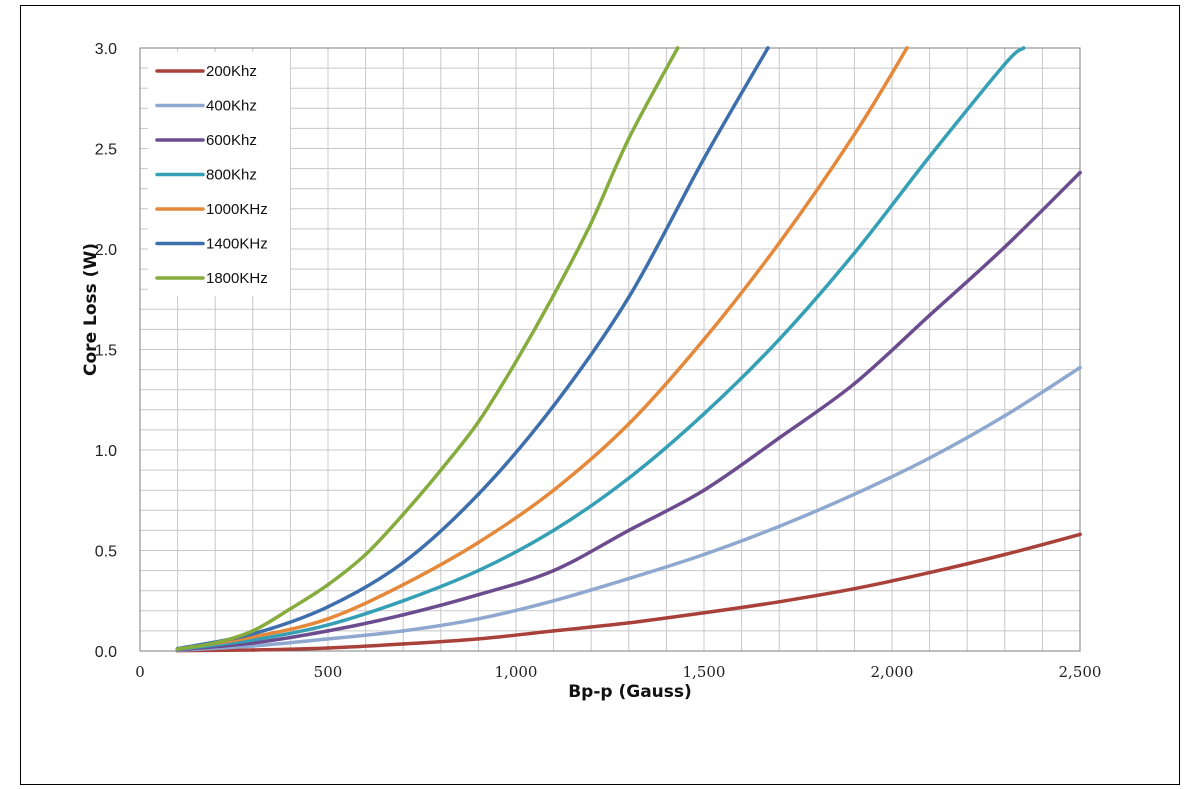 This screenshot has height=789, width=1184. I want to click on x-axis-title: Bp-p (Gauss), so click(630, 692).